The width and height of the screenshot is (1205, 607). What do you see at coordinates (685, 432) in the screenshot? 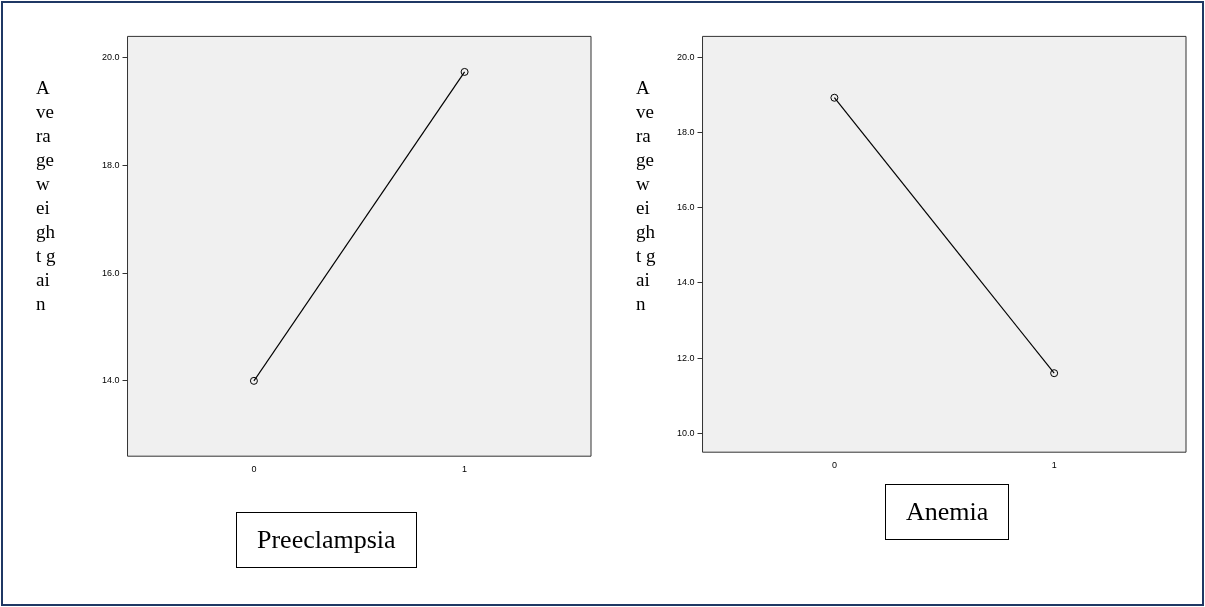
I see `y-tick-label: 10.0` at bounding box center [685, 432].